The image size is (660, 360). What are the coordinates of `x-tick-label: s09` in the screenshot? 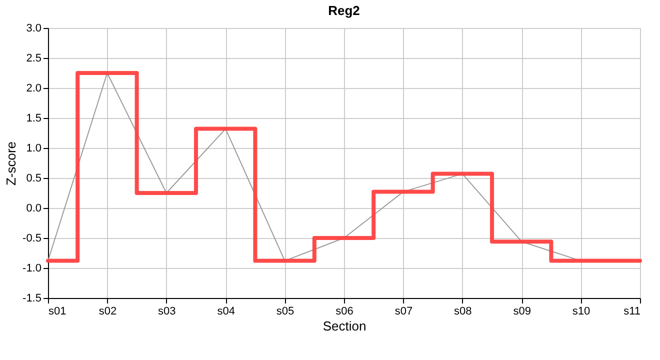 It's located at (522, 312).